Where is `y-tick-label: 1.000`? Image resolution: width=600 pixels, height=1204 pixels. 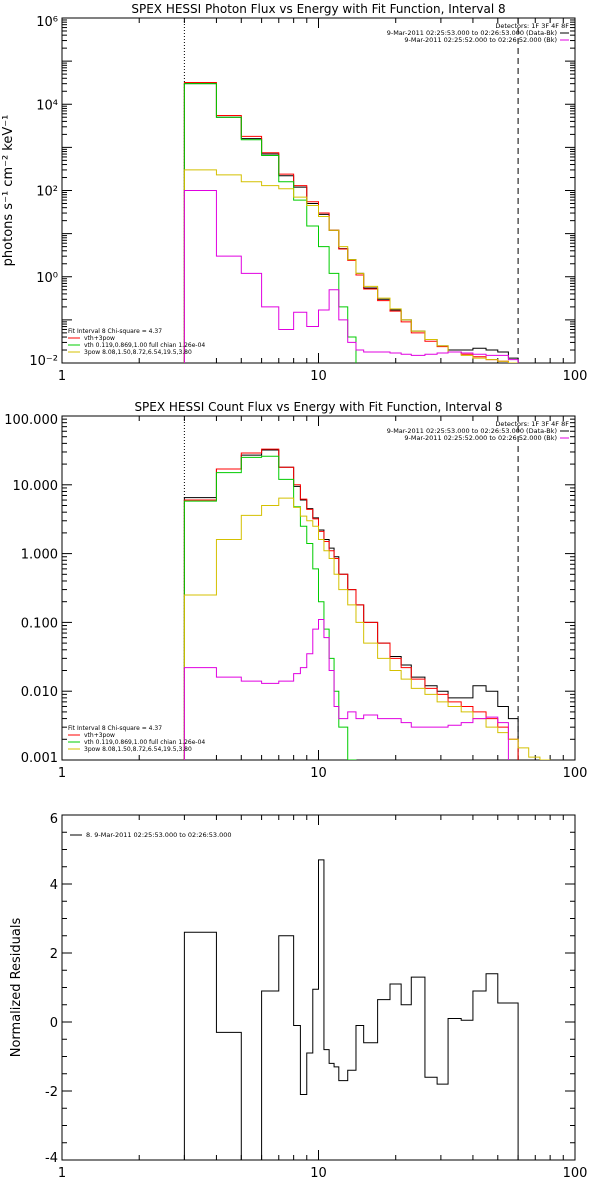 y-tick-label: 1.000 is located at coordinates (39, 555).